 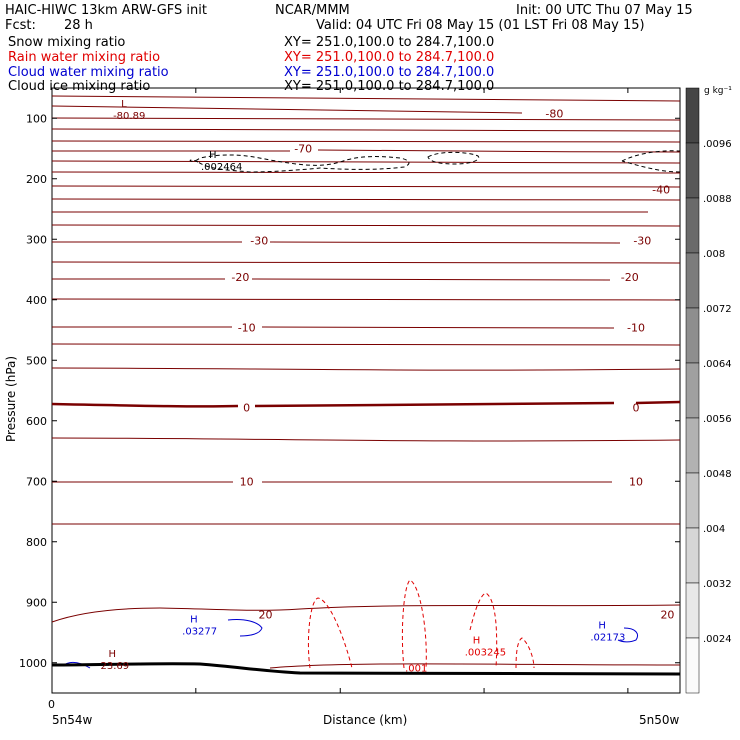 I want to click on ground-line, so click(x=366, y=669).